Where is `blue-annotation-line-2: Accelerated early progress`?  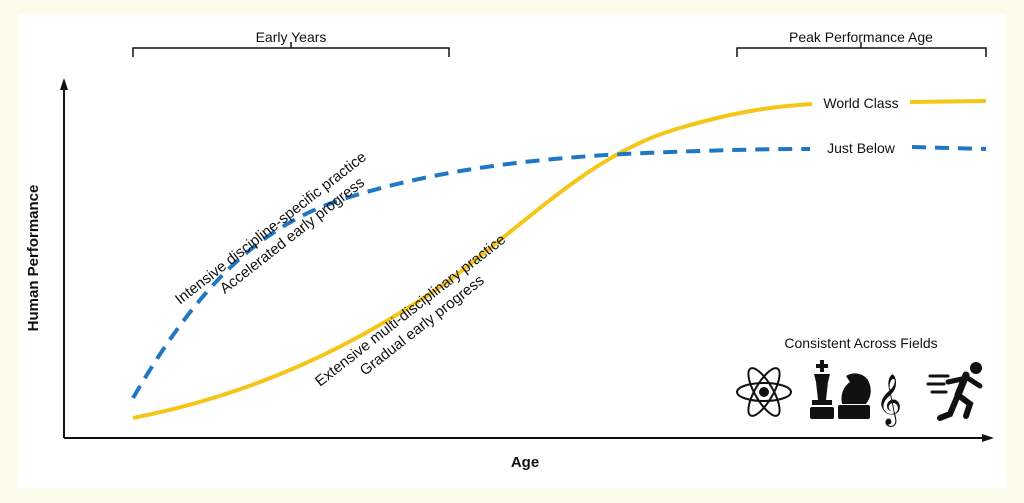 blue-annotation-line-2: Accelerated early progress is located at coordinates (292, 235).